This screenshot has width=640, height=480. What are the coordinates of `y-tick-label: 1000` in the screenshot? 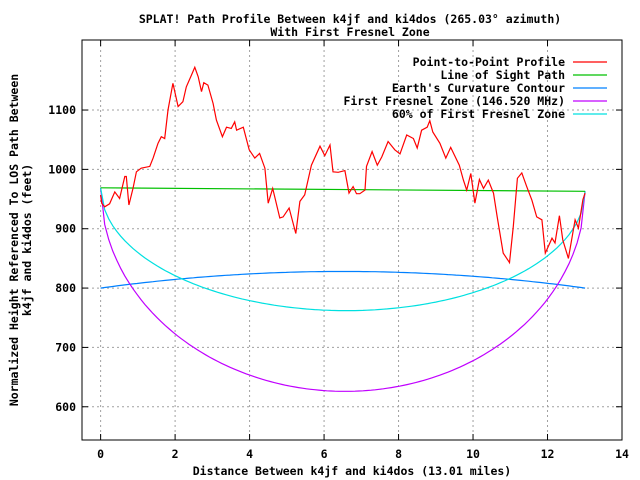 It's located at (62, 169).